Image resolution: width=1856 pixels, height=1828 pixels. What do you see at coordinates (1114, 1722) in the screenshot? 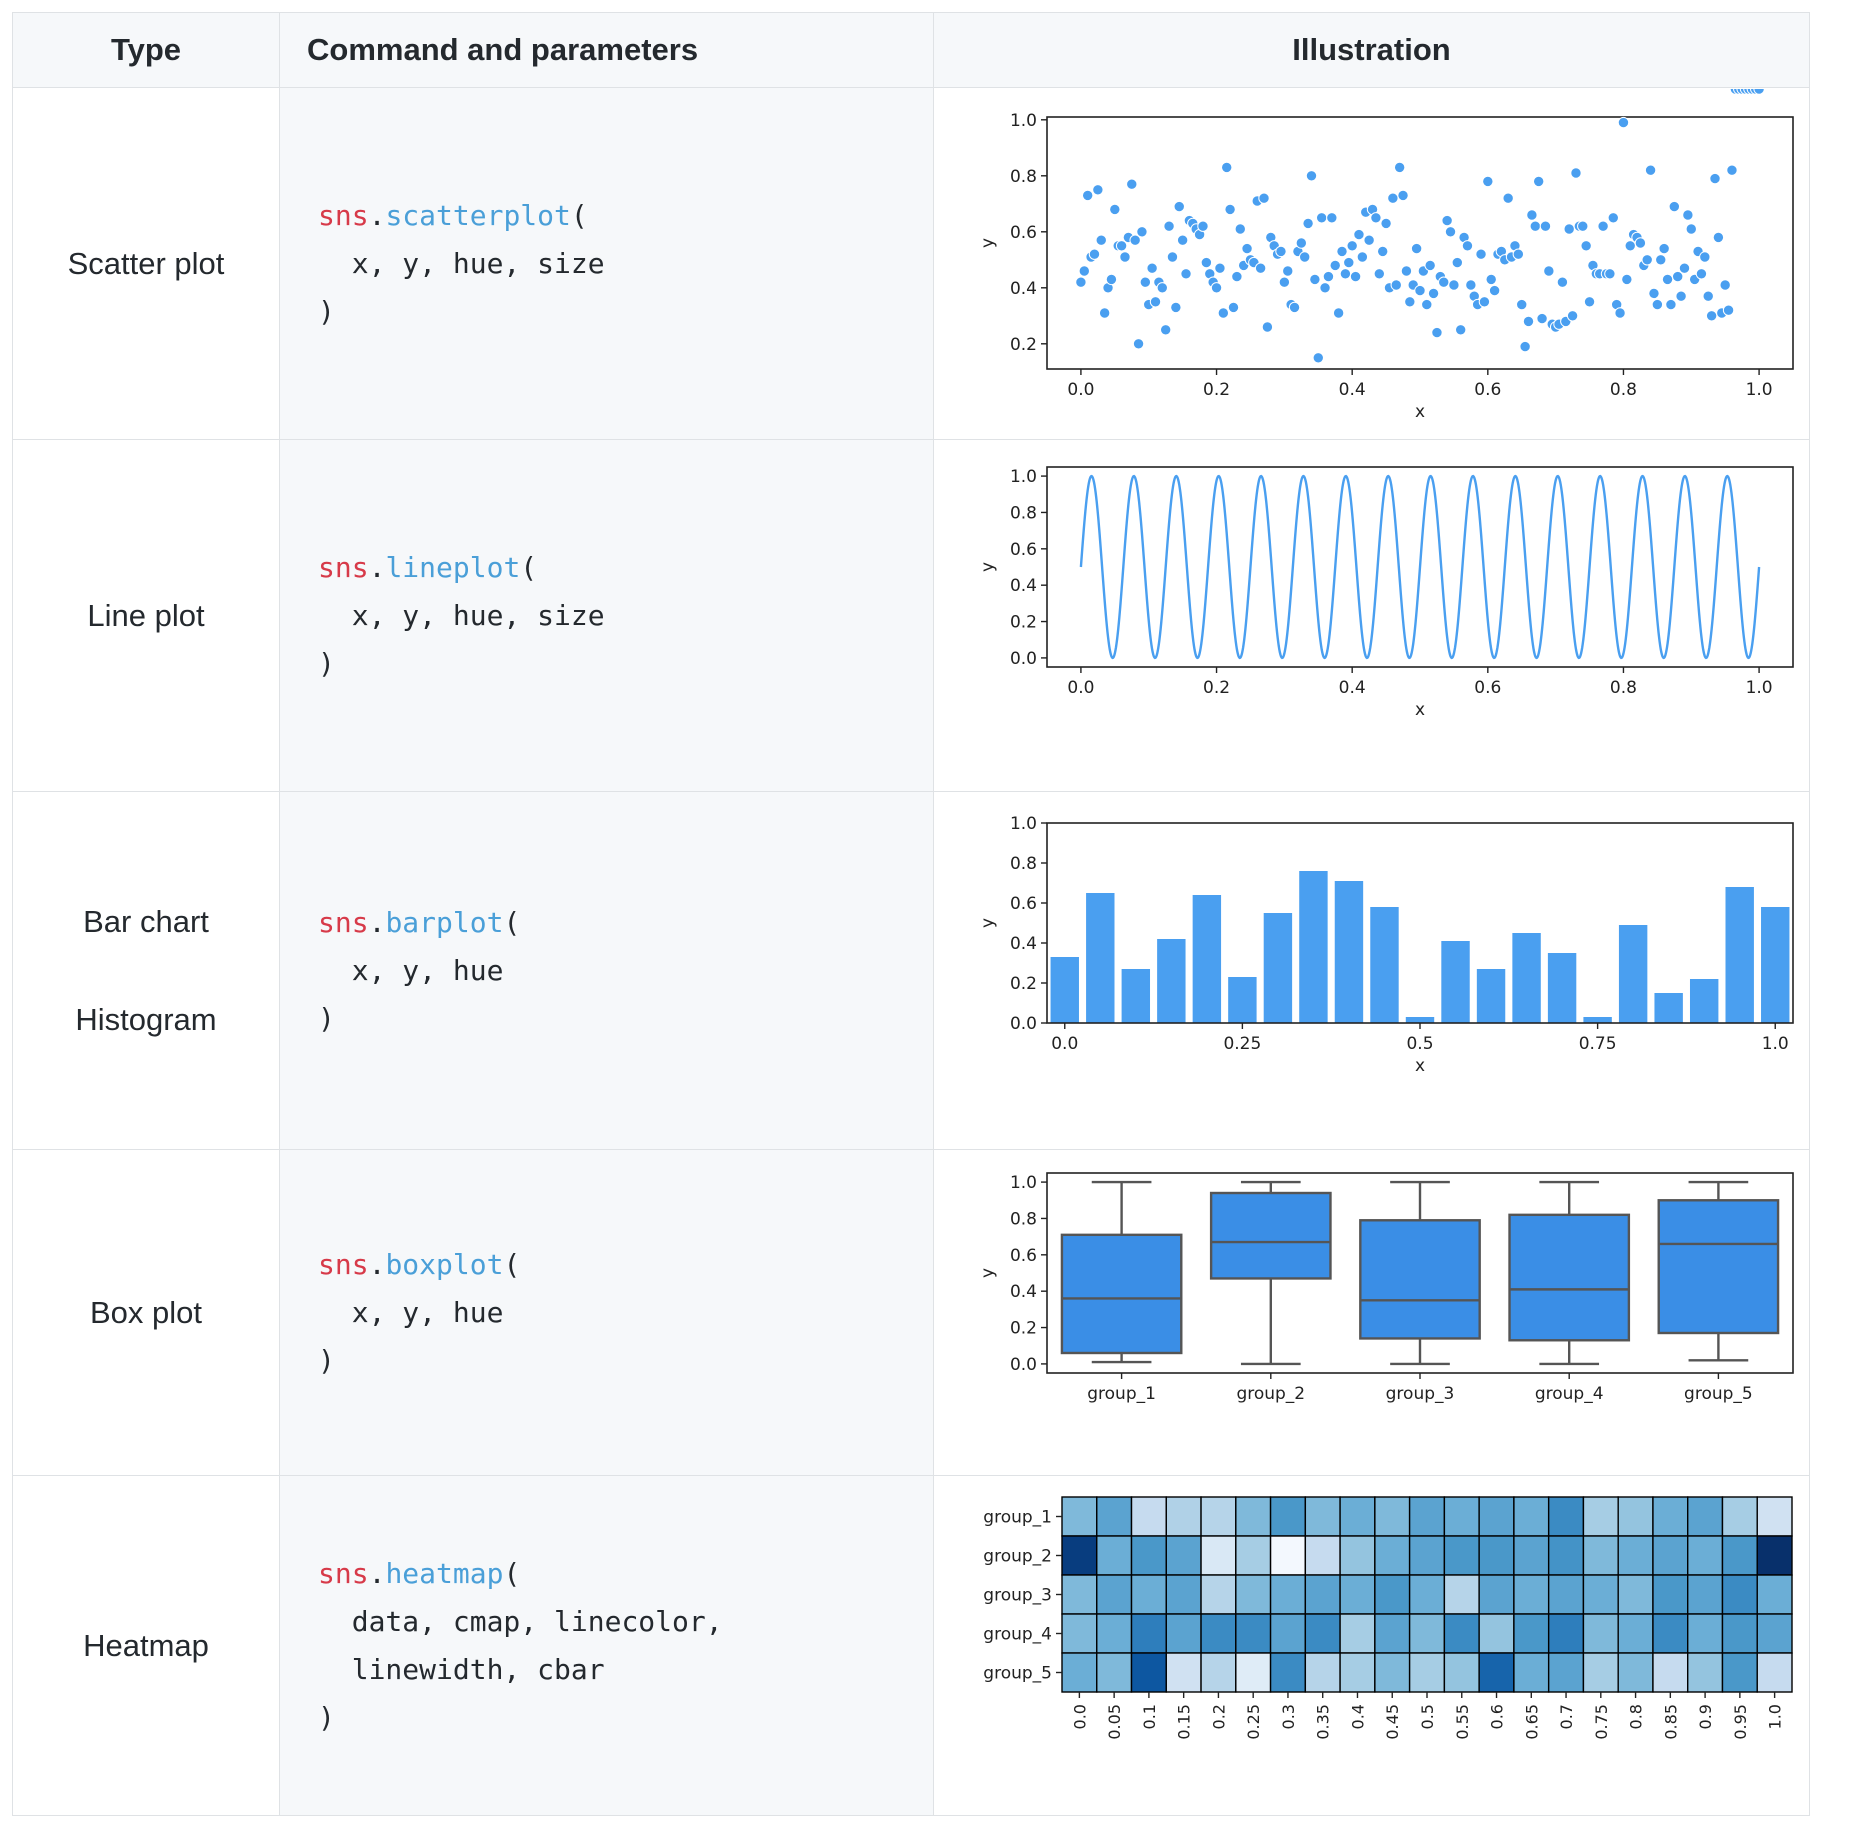
I see `x-tick-label: 0.05` at bounding box center [1114, 1722].